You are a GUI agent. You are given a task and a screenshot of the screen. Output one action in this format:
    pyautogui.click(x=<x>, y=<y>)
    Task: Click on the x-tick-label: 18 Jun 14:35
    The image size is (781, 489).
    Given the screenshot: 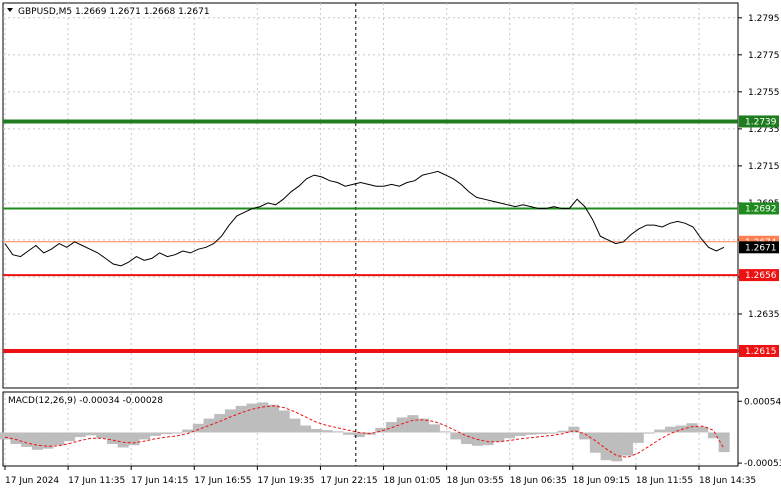 What is the action you would take?
    pyautogui.click(x=727, y=481)
    